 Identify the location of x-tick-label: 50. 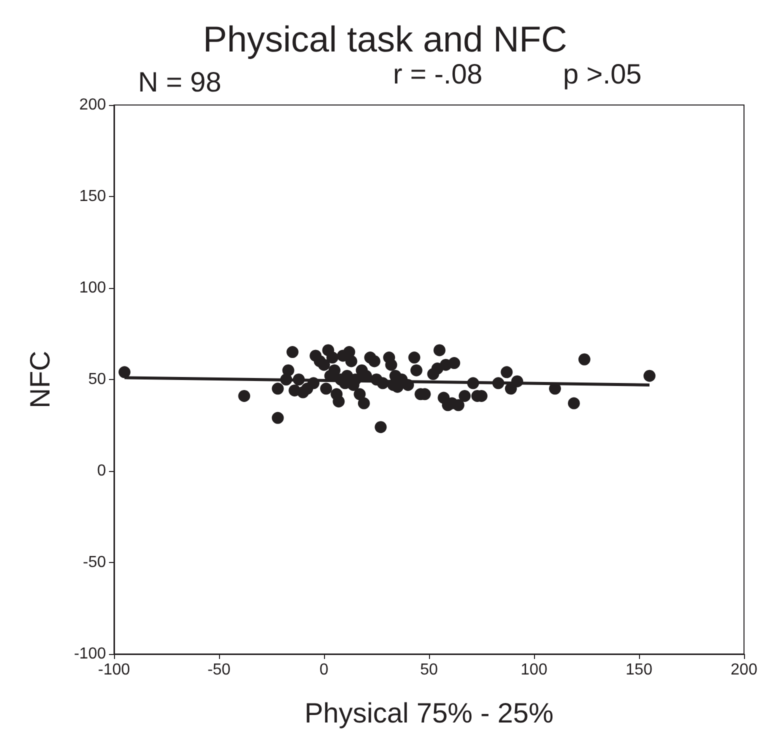
(429, 670).